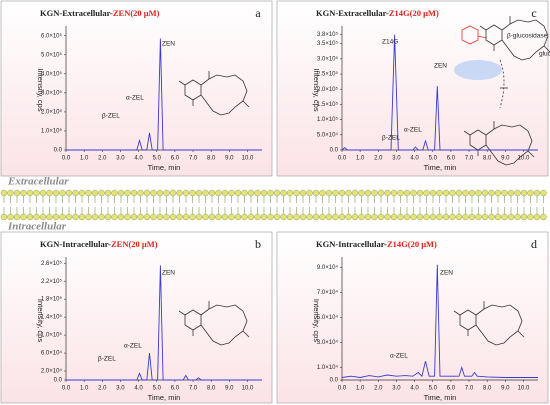  I want to click on y-tick-label: 3.8×10⁵, so click(328, 34).